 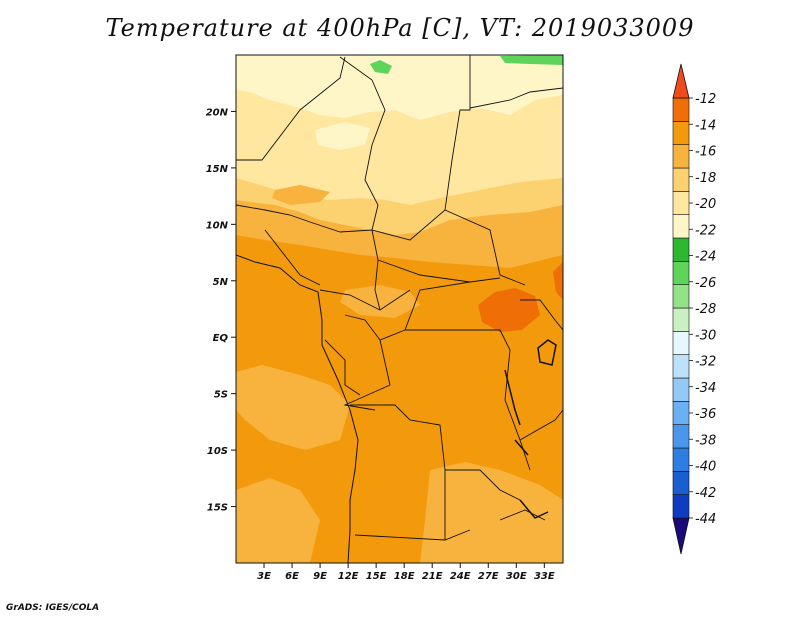 I want to click on lon-tick-label: 33E, so click(x=544, y=576).